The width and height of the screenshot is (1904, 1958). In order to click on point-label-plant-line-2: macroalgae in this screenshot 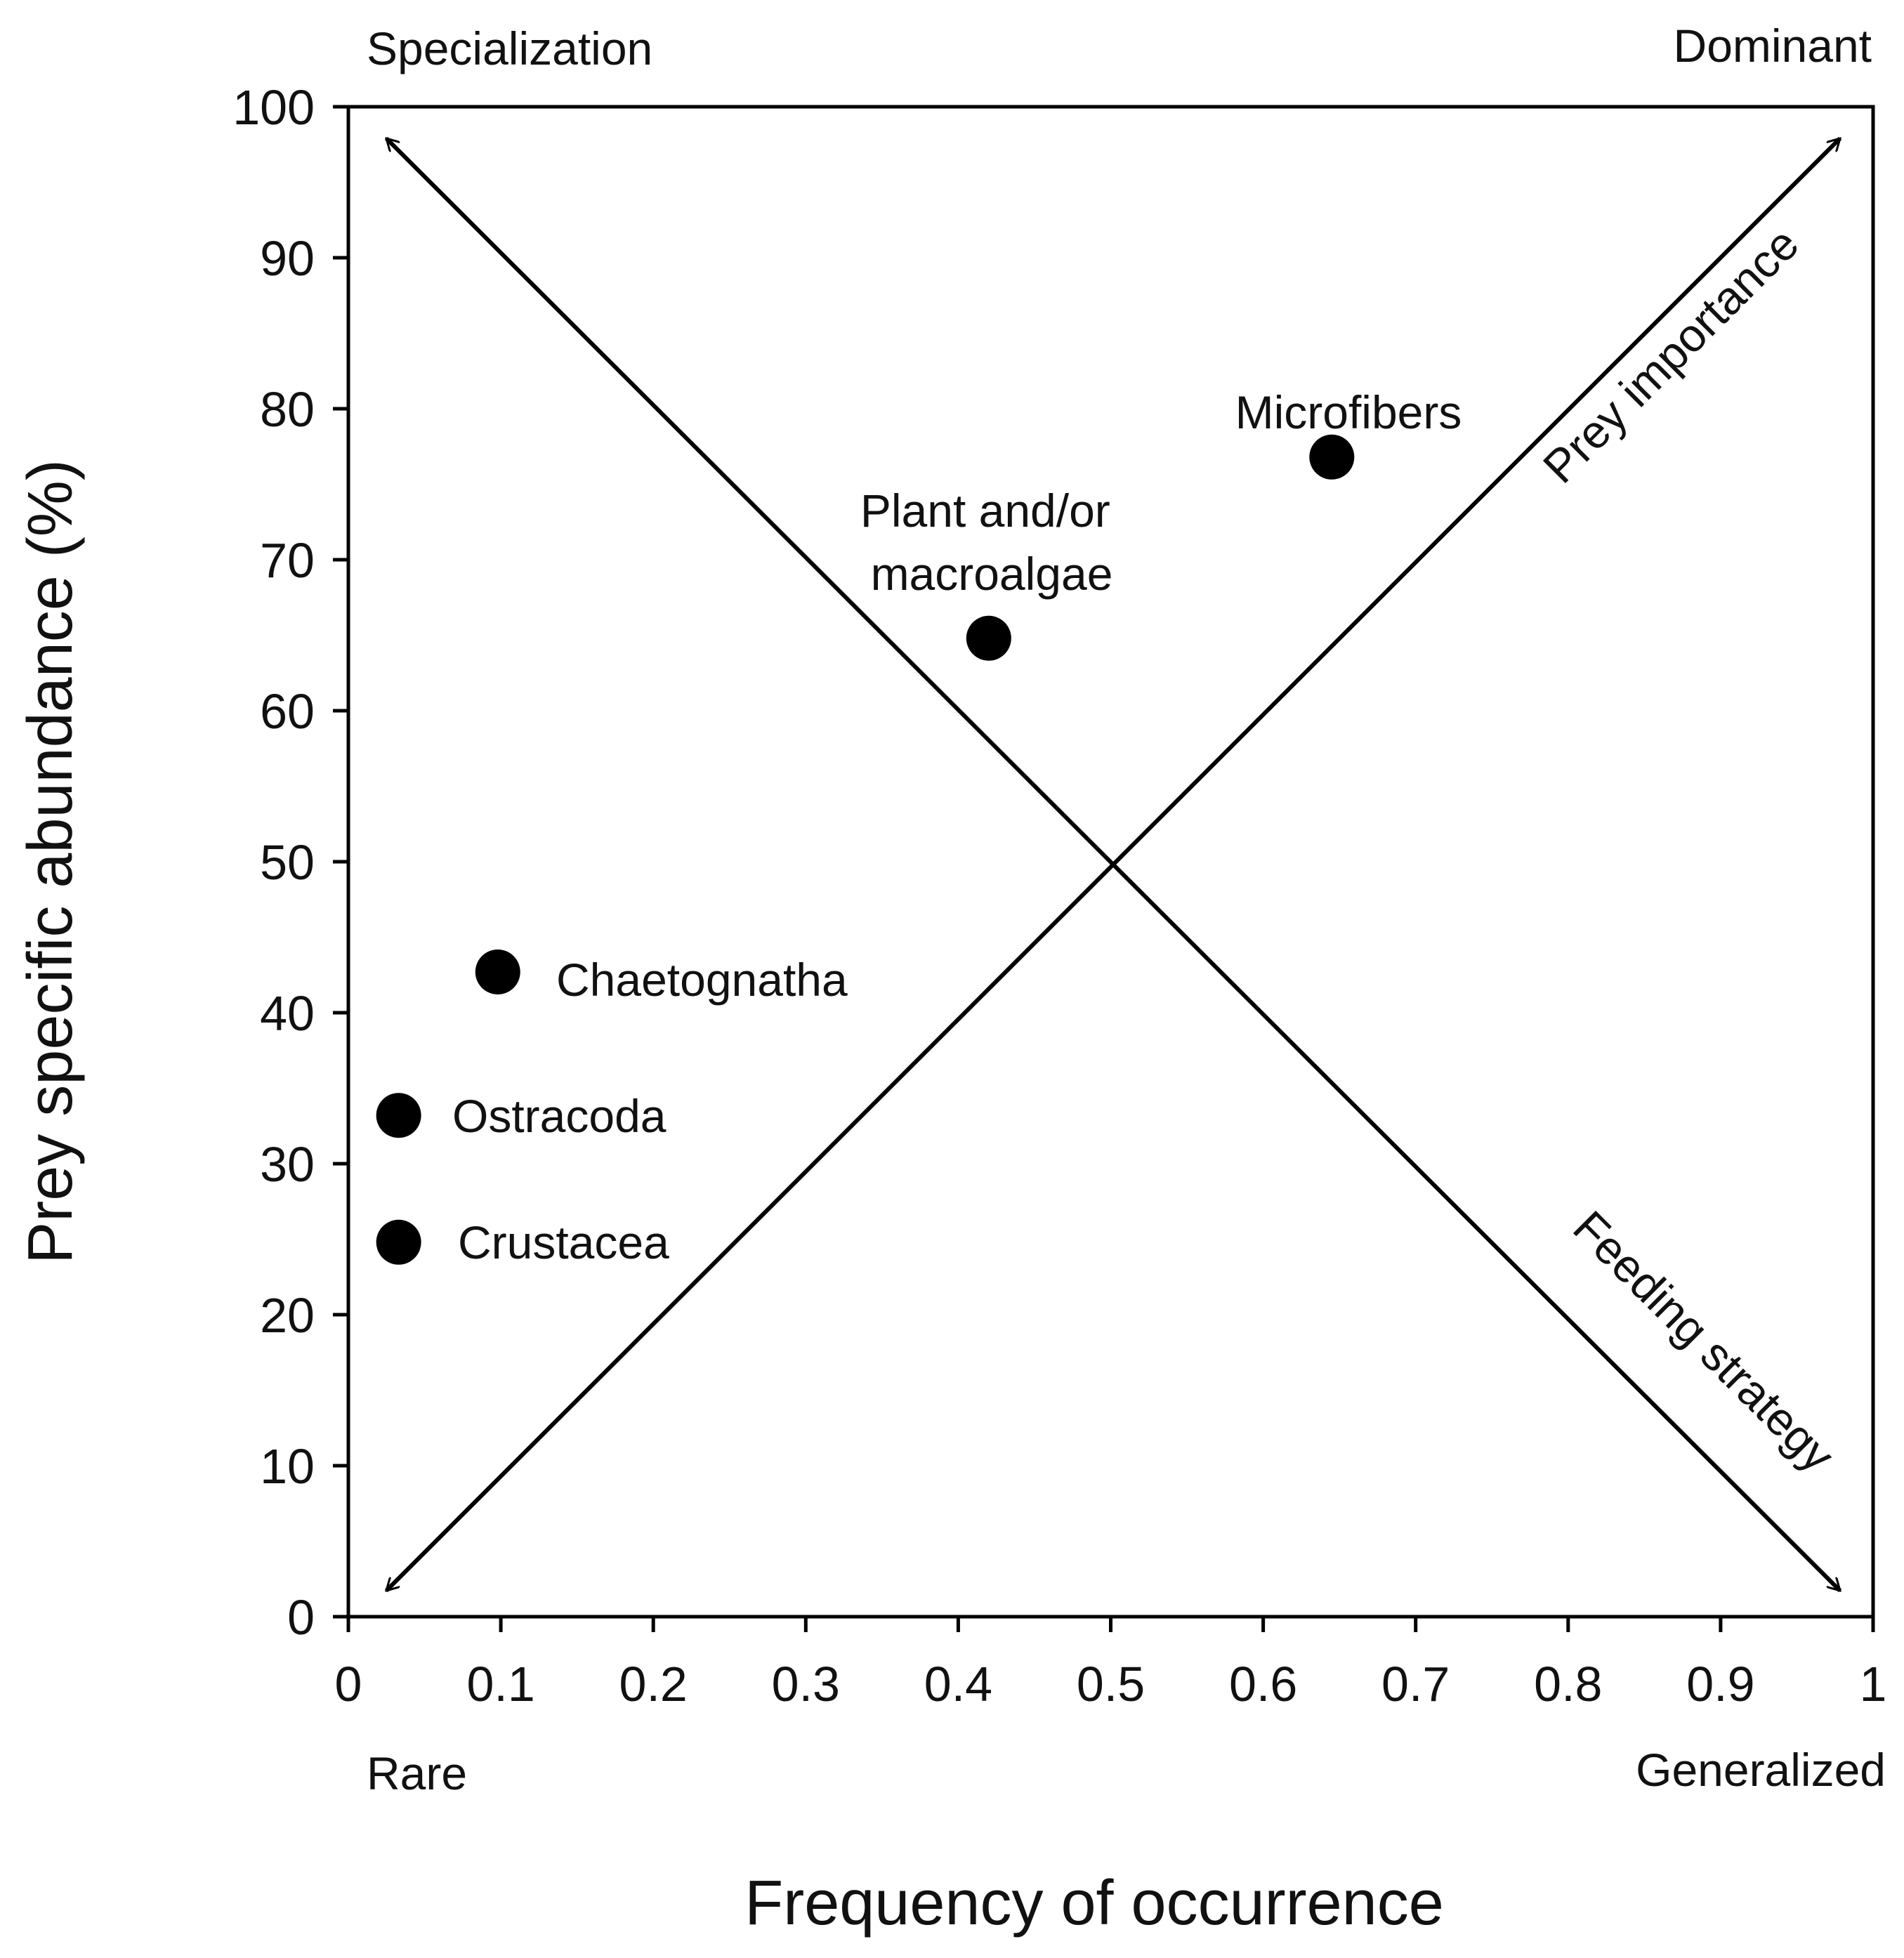, I will do `click(992, 574)`.